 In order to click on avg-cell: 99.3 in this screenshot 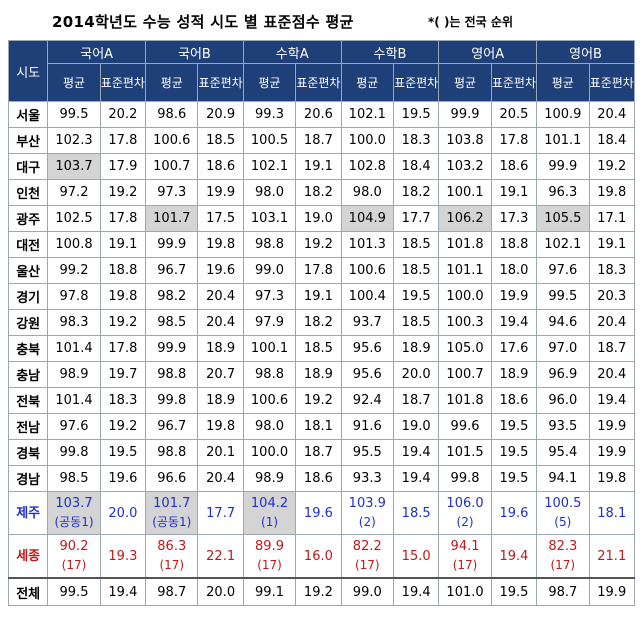, I will do `click(269, 114)`.